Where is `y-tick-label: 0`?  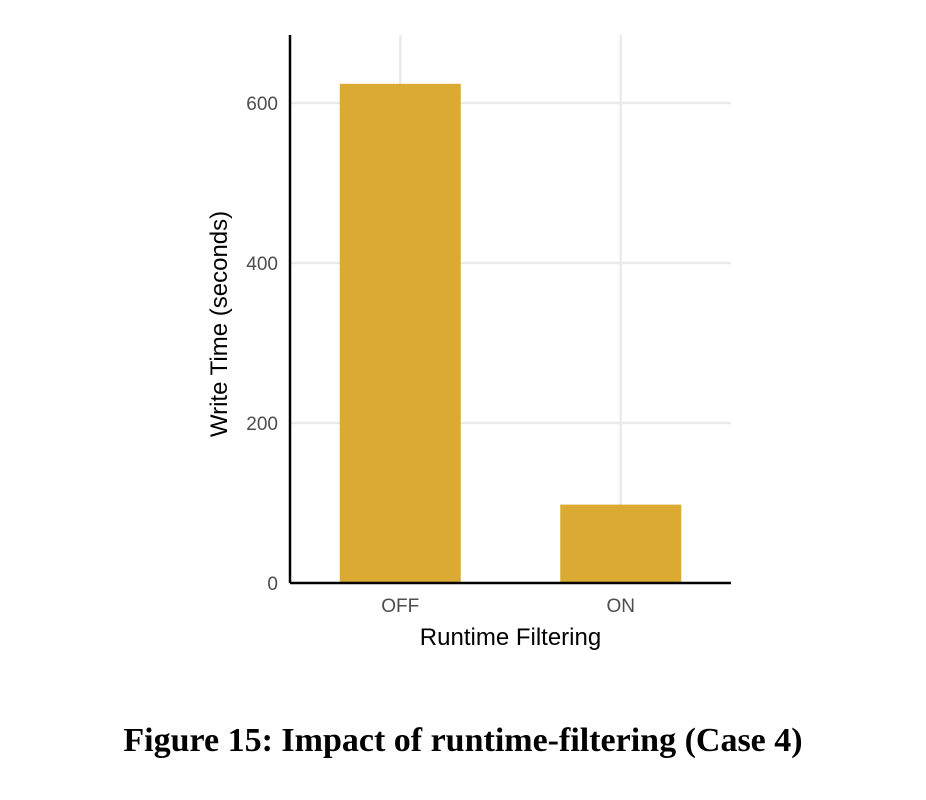 y-tick-label: 0 is located at coordinates (272, 584).